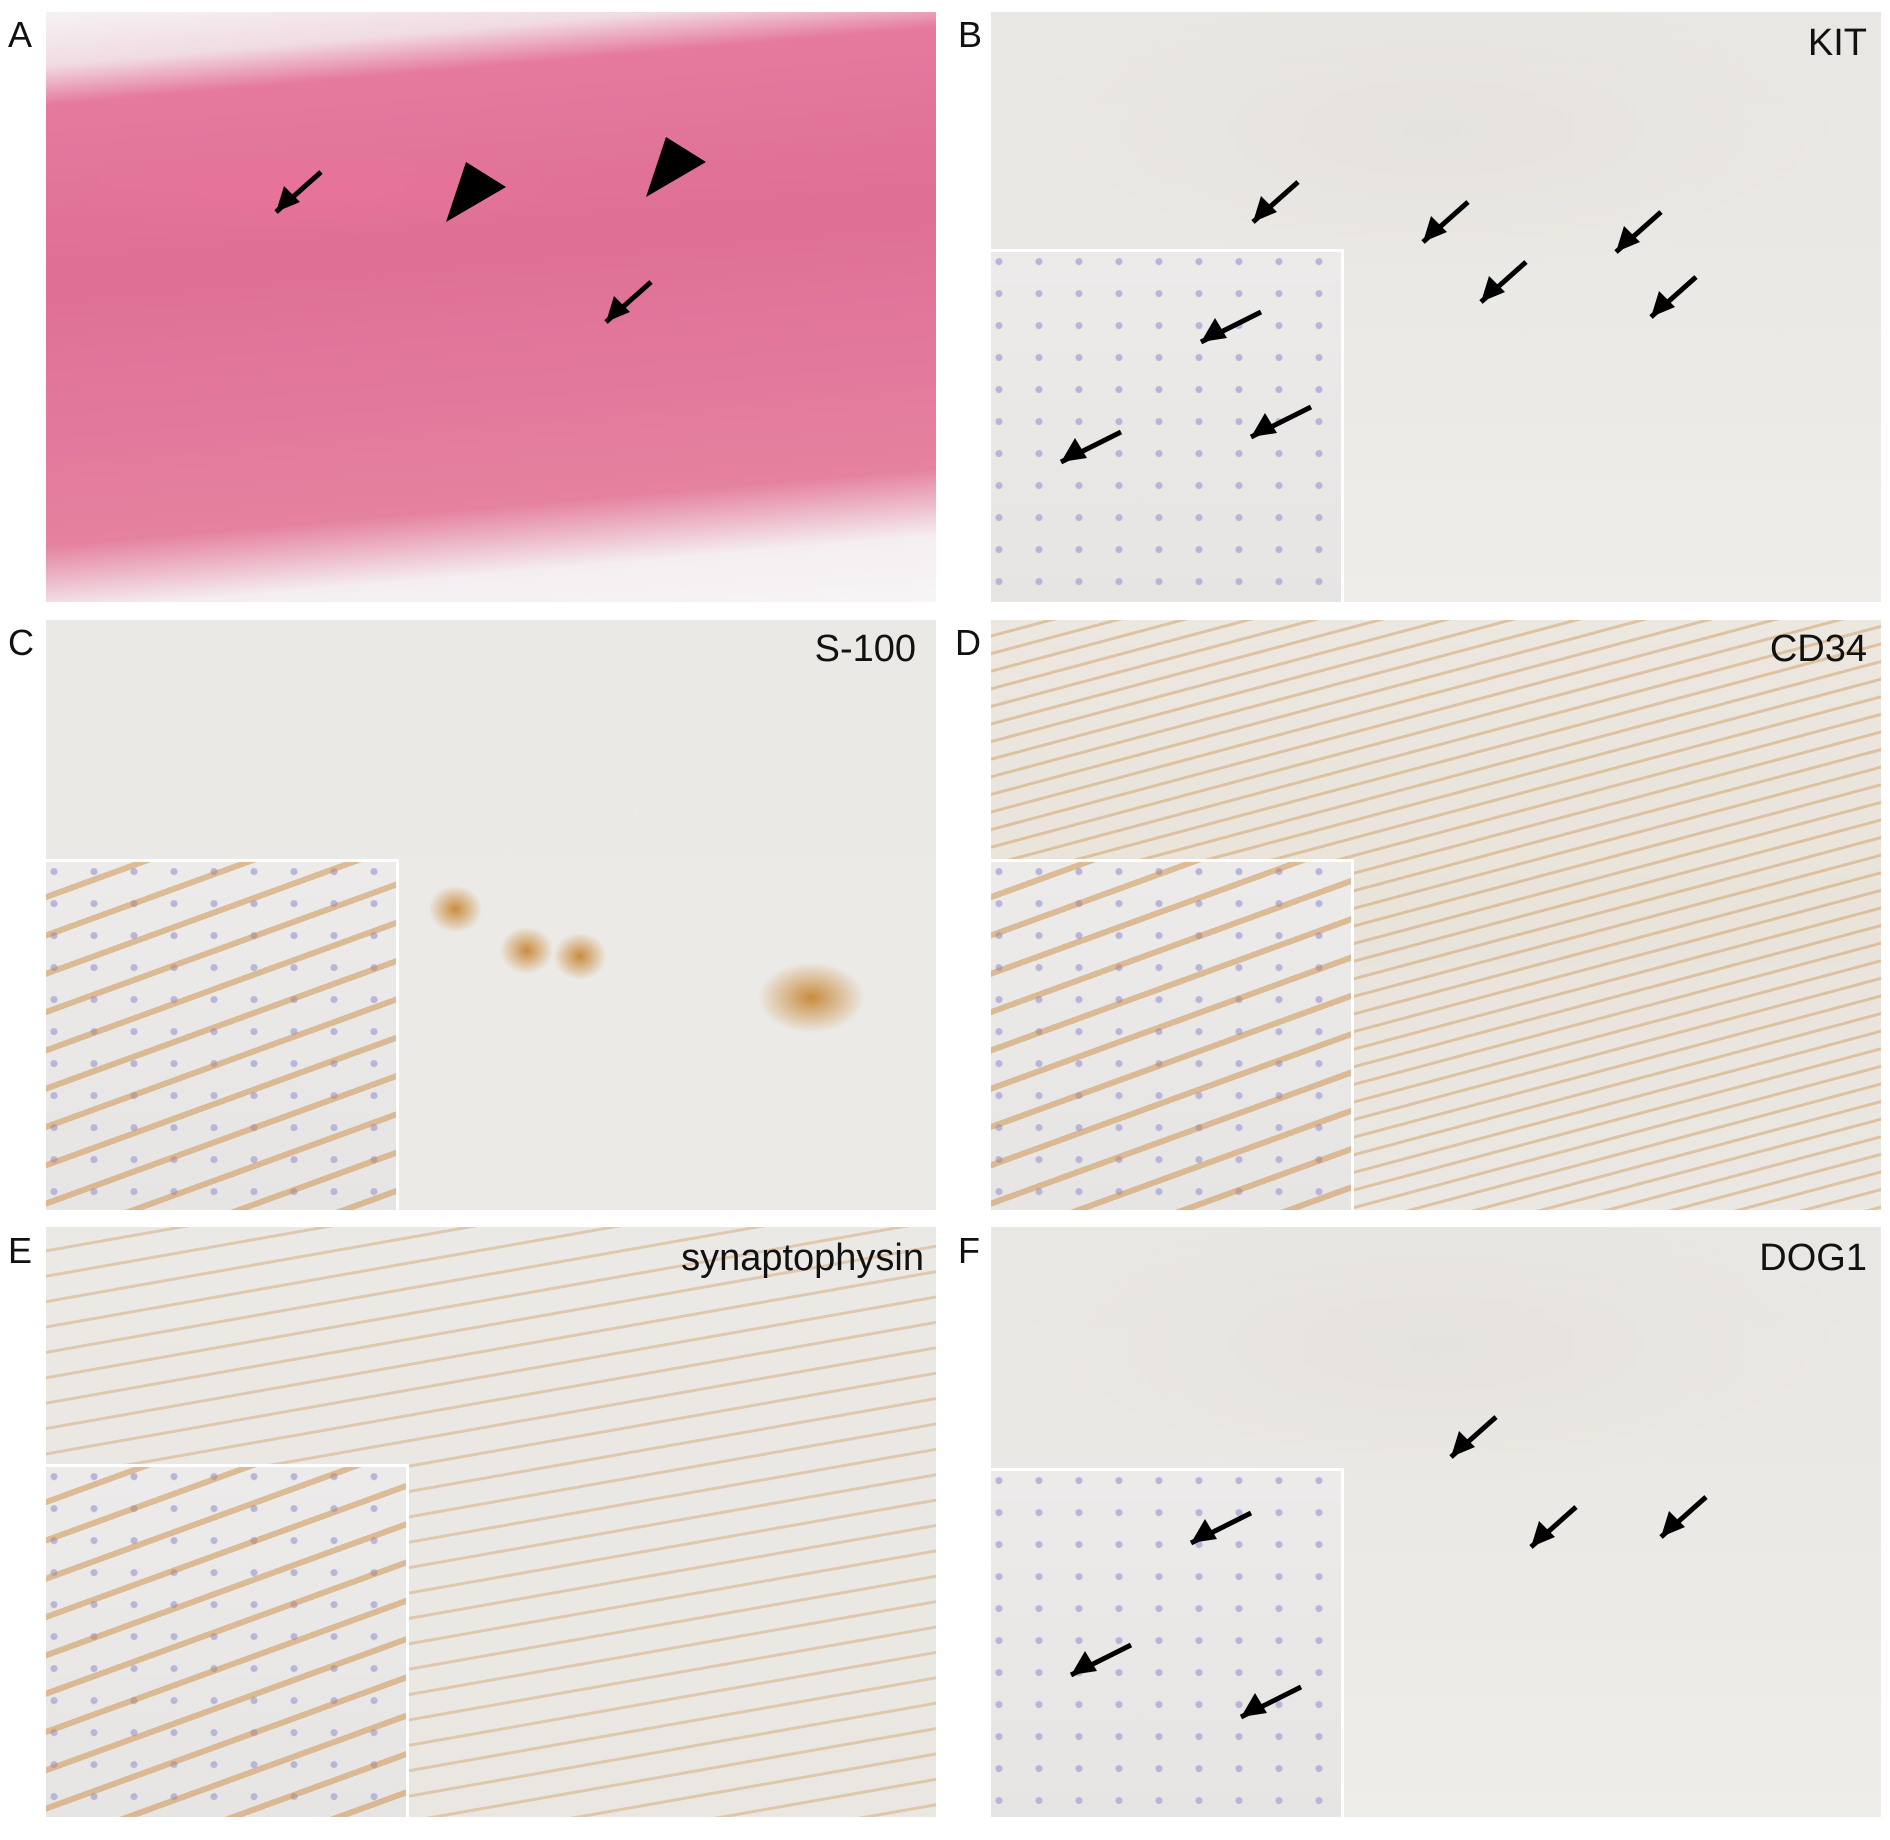  I want to click on panel-b-arrows, so click(1378, 322).